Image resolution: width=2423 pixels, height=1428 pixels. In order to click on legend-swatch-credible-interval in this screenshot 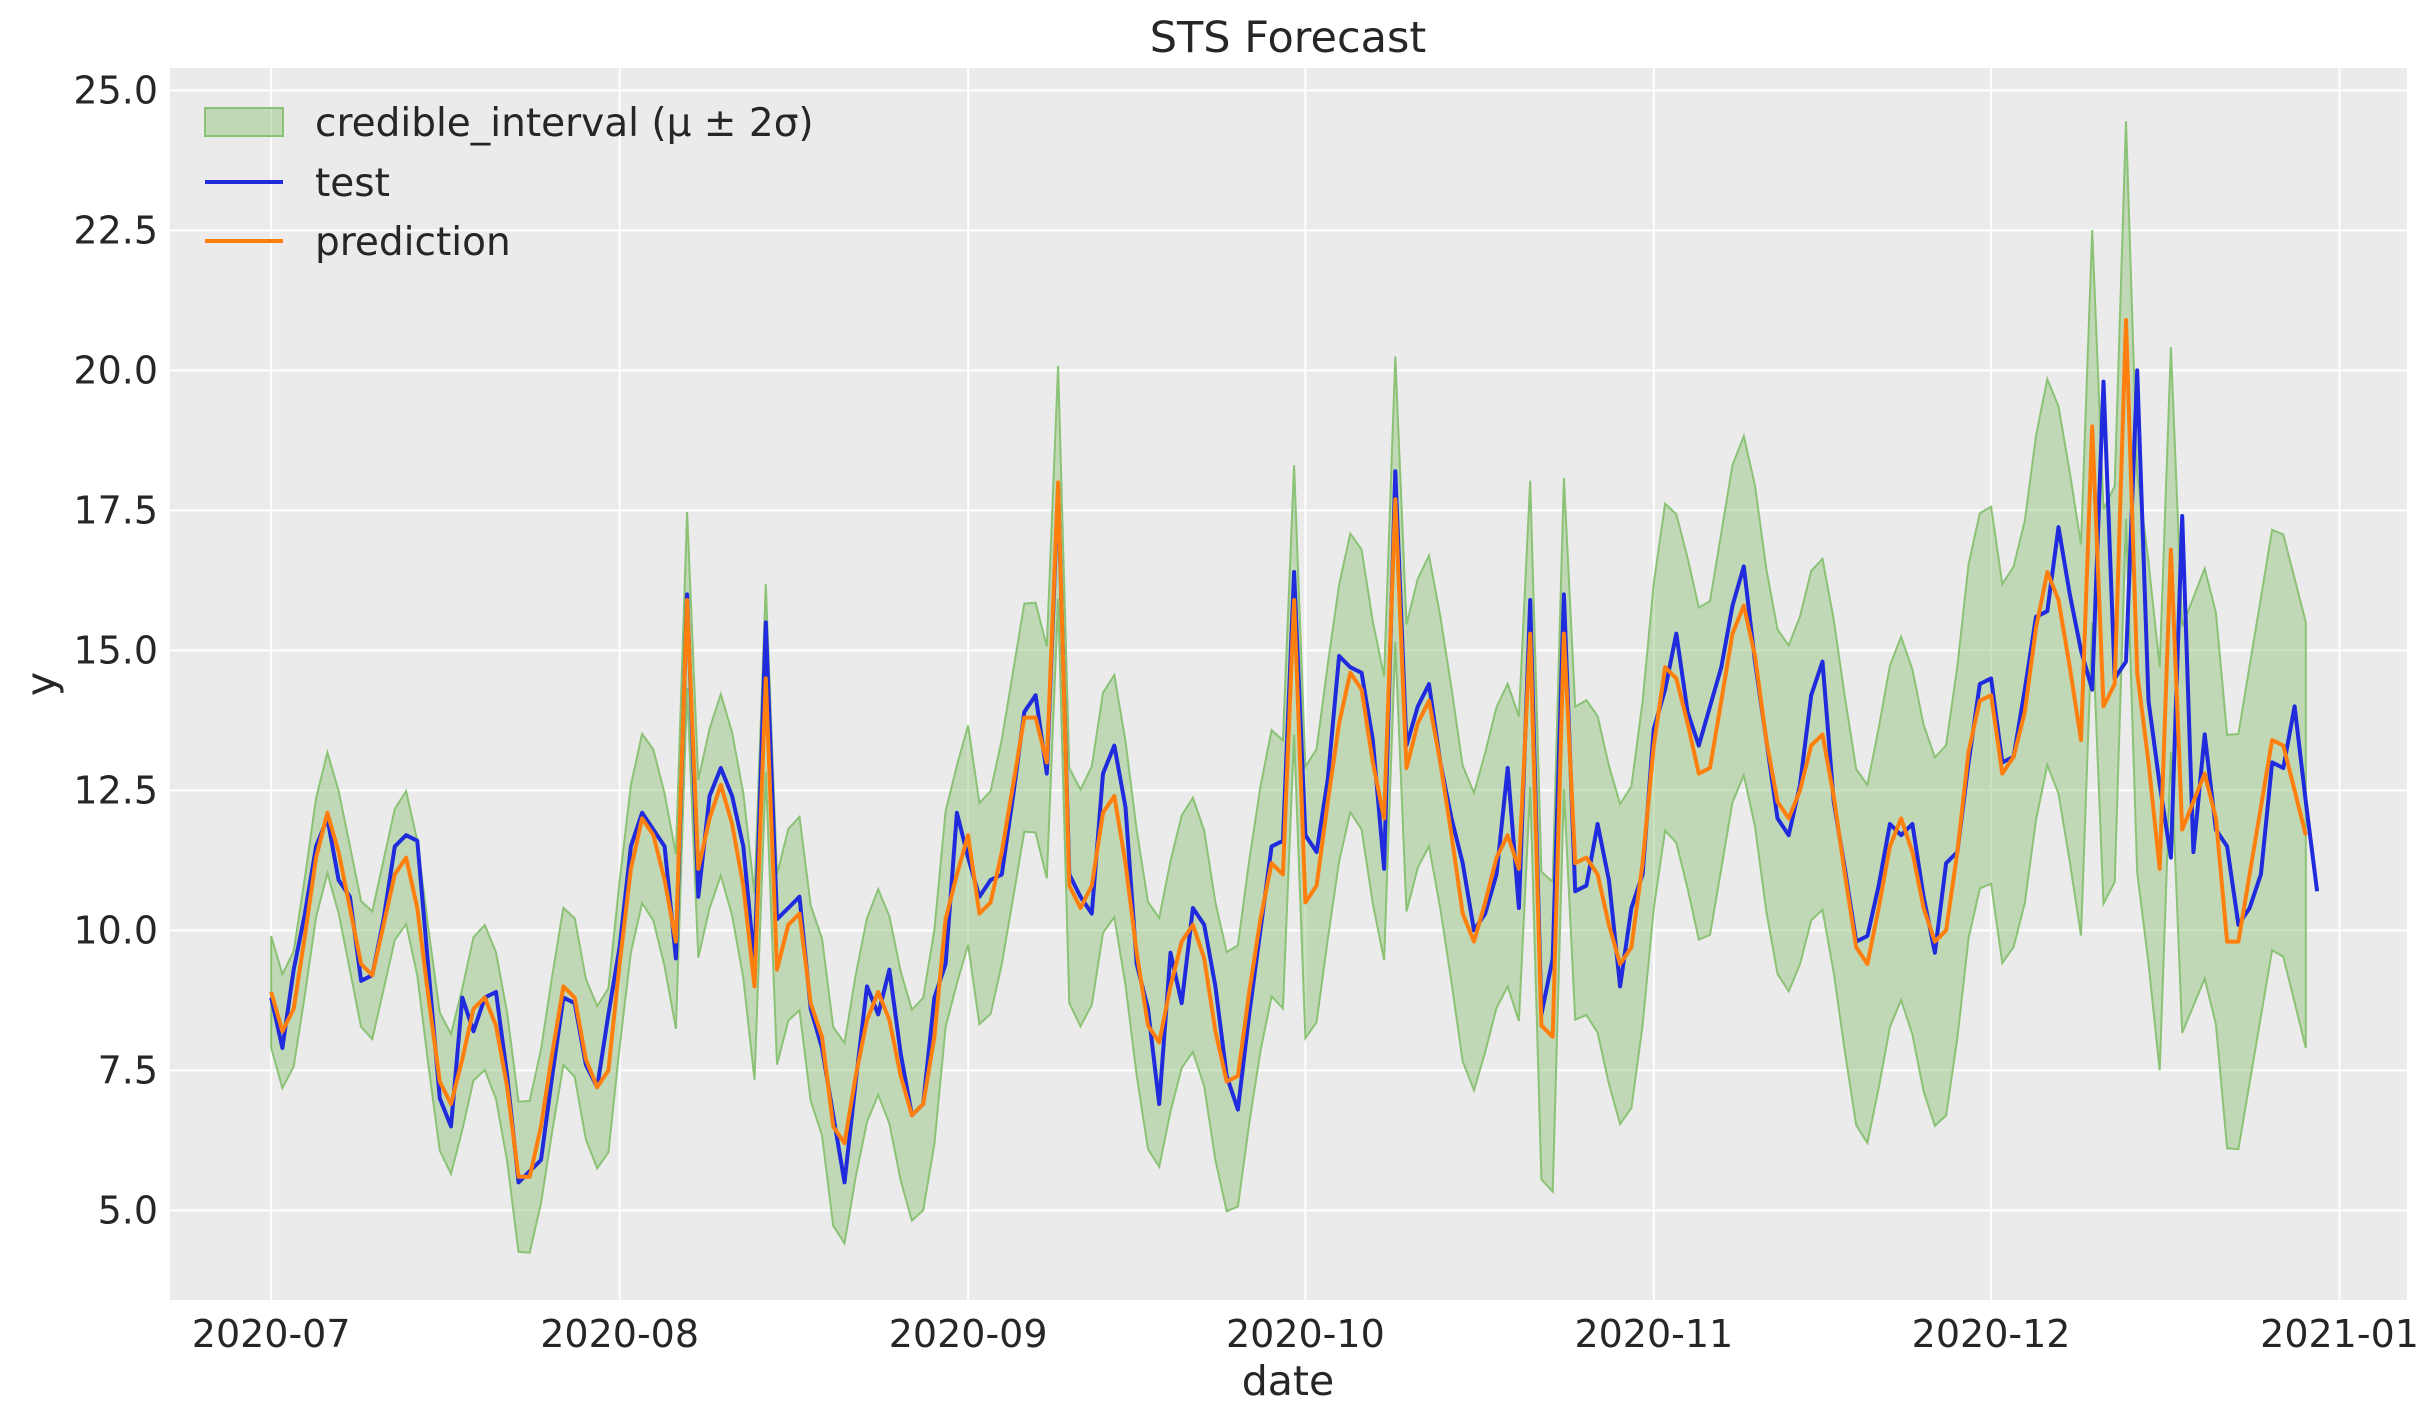, I will do `click(244, 122)`.